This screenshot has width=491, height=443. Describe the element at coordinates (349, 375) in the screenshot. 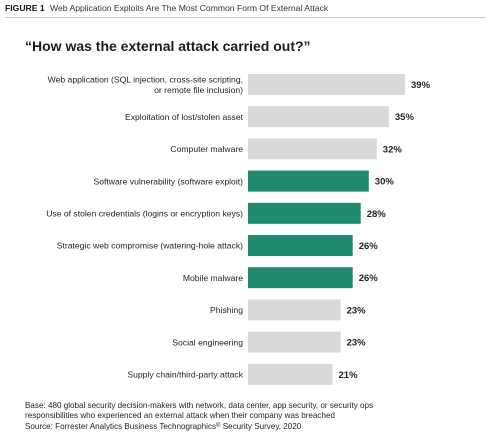

I see `value-label-10: 21%` at that location.